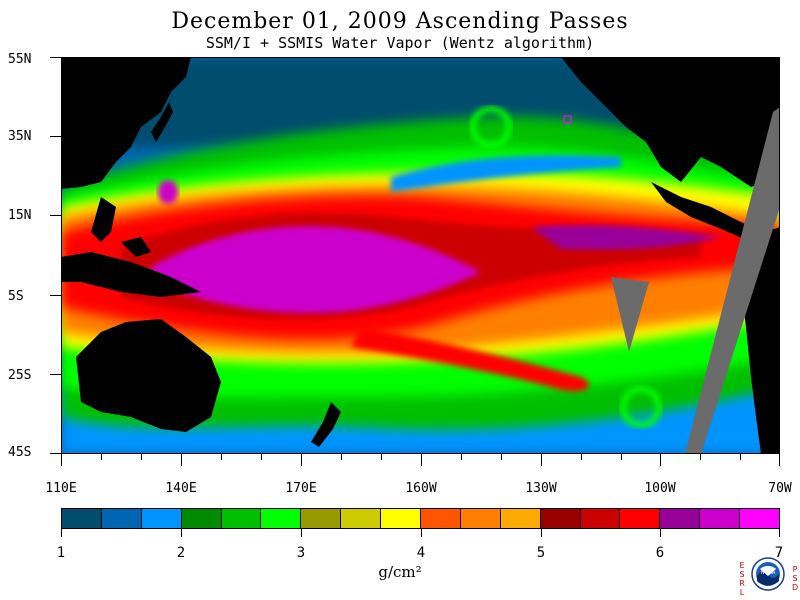 The height and width of the screenshot is (600, 800). Describe the element at coordinates (20, 375) in the screenshot. I see `lat-label-25s: 25S` at that location.